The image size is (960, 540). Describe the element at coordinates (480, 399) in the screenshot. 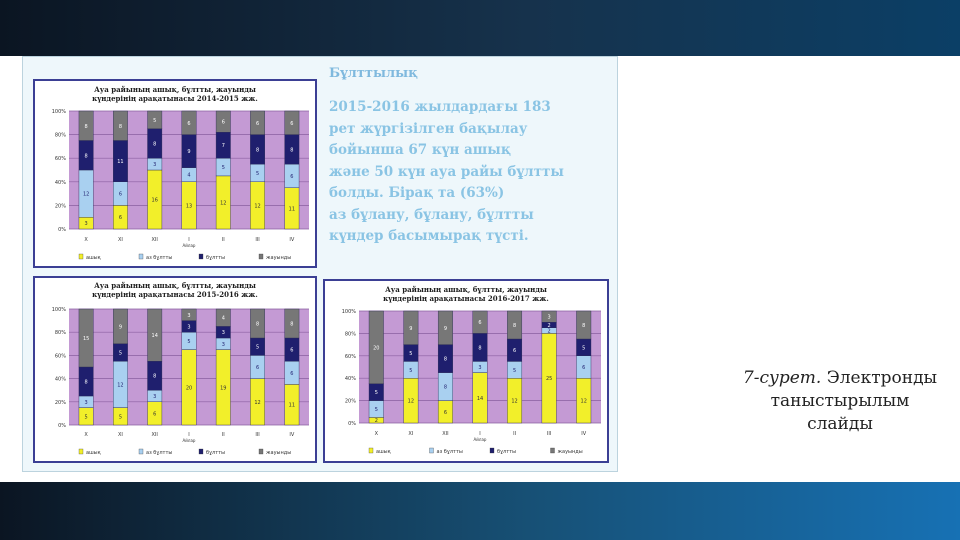

I see `data-label: 14` at that location.